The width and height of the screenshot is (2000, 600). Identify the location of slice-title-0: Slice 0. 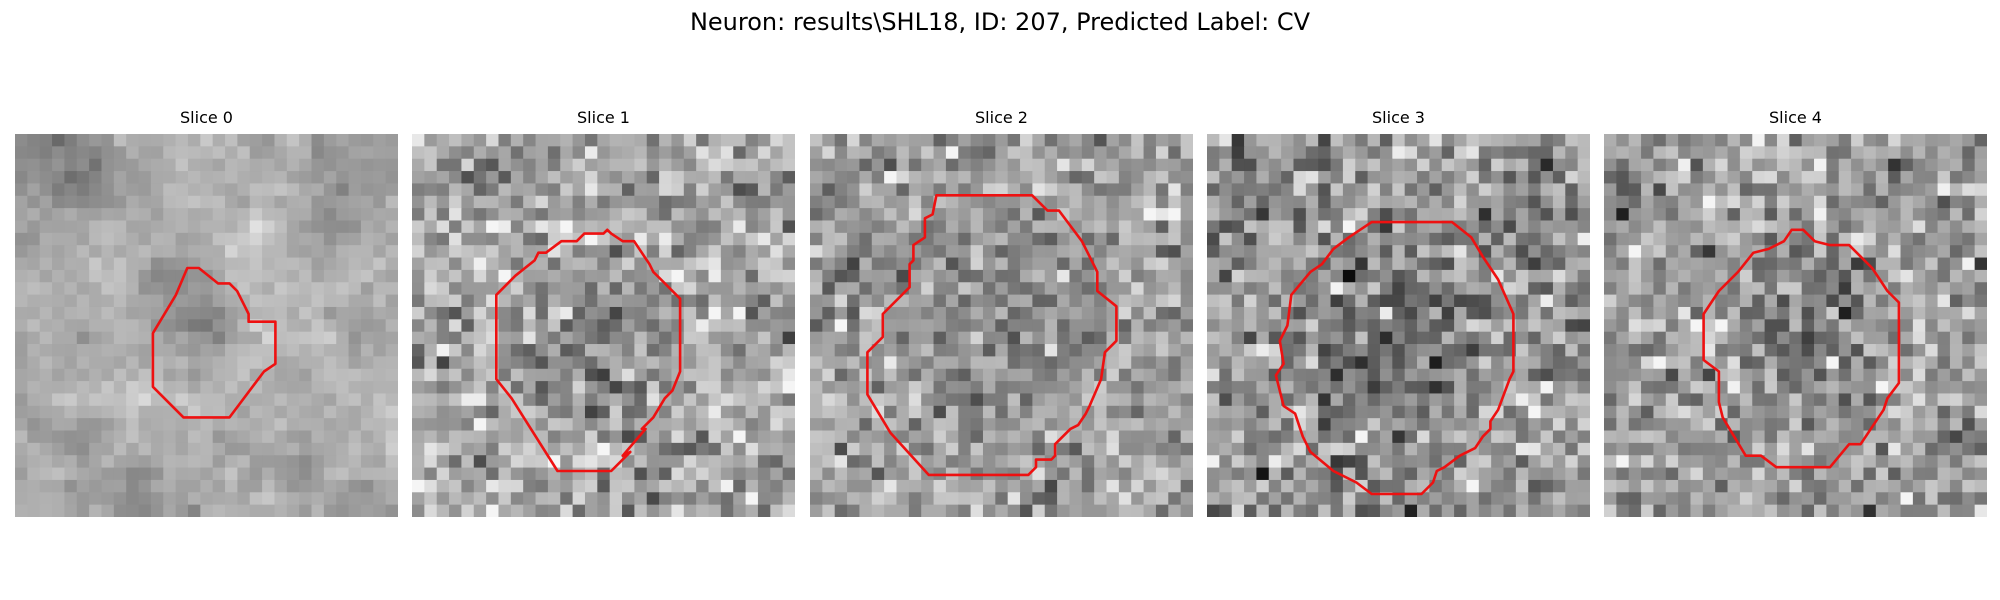
(206, 117).